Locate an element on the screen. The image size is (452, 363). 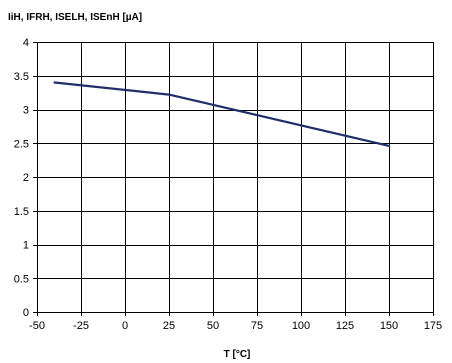
y-axis-title: IiH, IFRH, ISELH, ISEnH [µA] is located at coordinates (75, 17).